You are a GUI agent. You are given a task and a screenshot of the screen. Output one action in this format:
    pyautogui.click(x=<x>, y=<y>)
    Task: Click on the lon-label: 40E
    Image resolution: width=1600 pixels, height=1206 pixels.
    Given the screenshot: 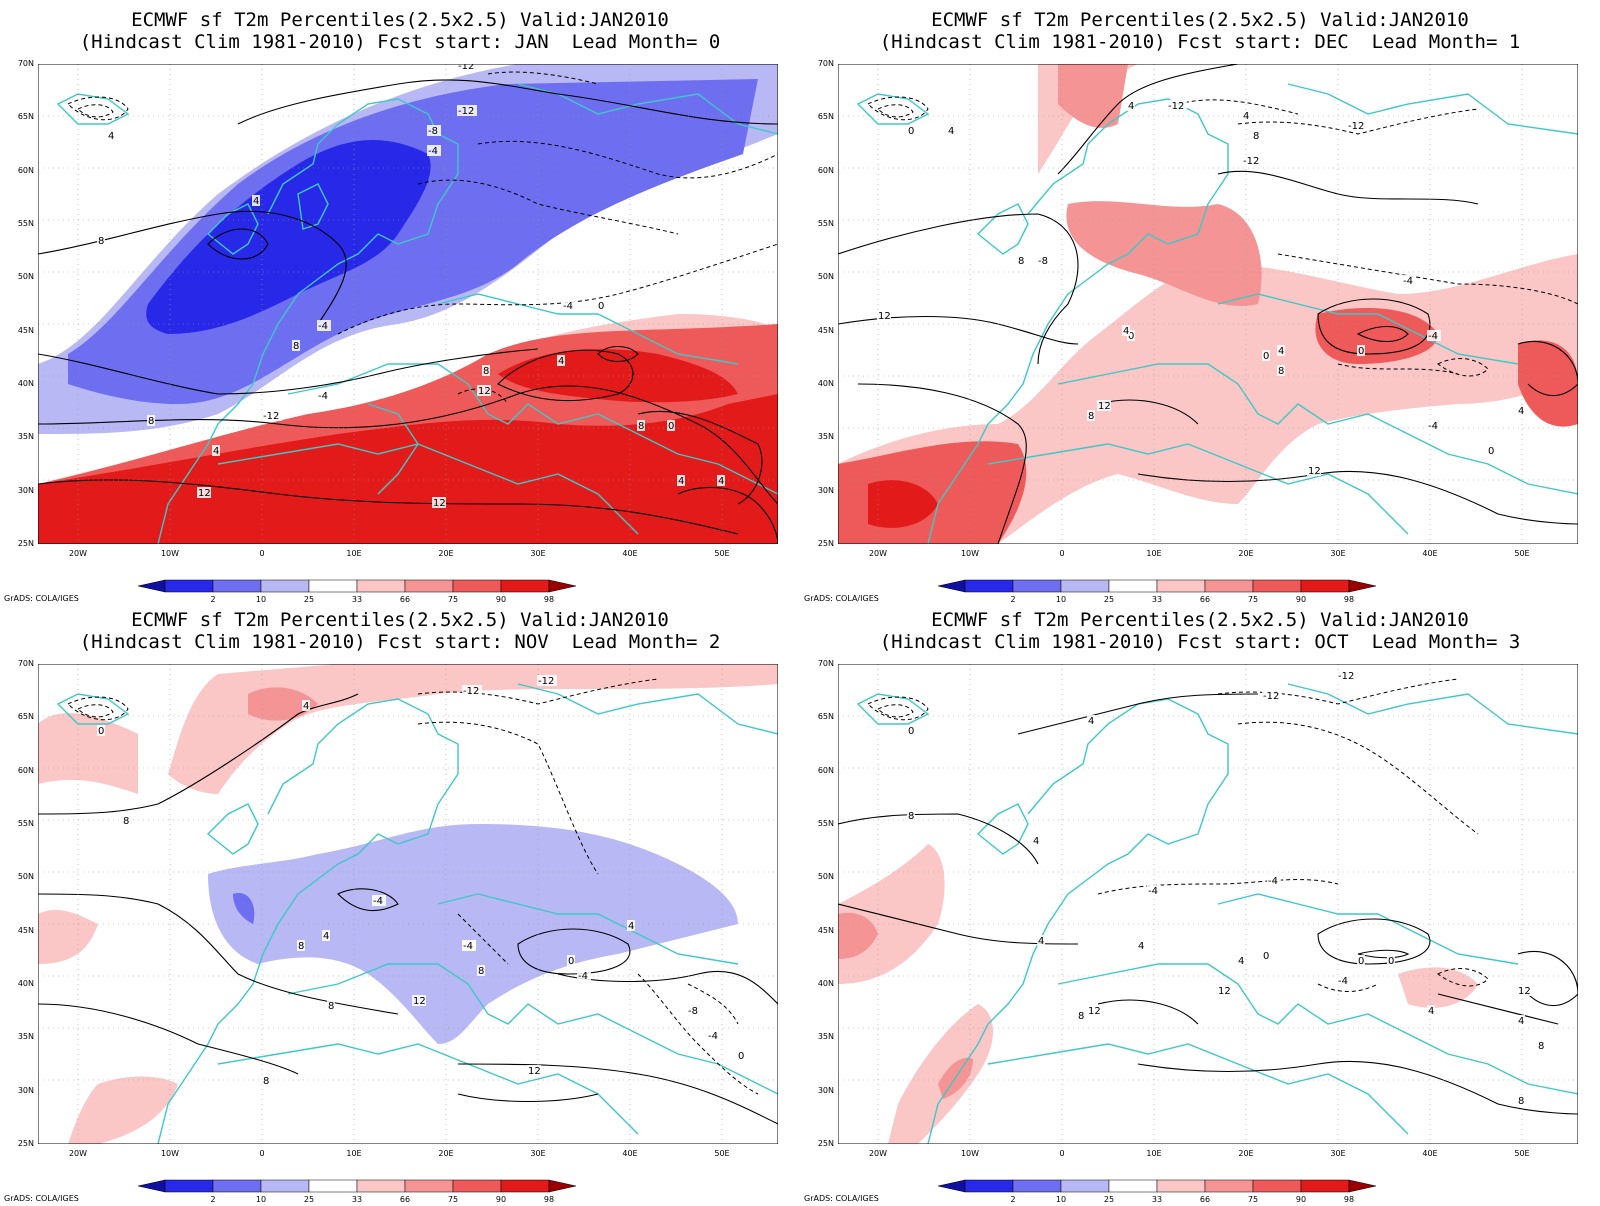 What is the action you would take?
    pyautogui.click(x=1430, y=553)
    